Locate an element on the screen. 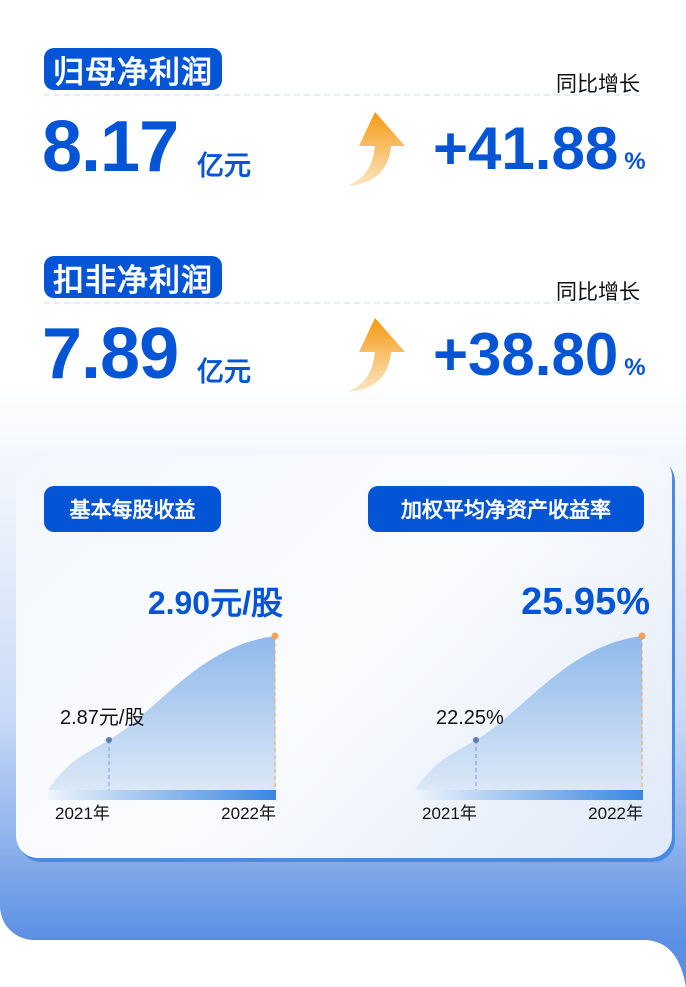 The width and height of the screenshot is (686, 987). metric-value: 7.89 is located at coordinates (110, 354).